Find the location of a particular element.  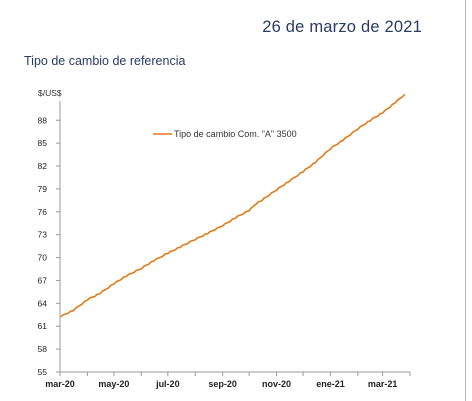

x-tick-label: may-20 is located at coordinates (113, 384).